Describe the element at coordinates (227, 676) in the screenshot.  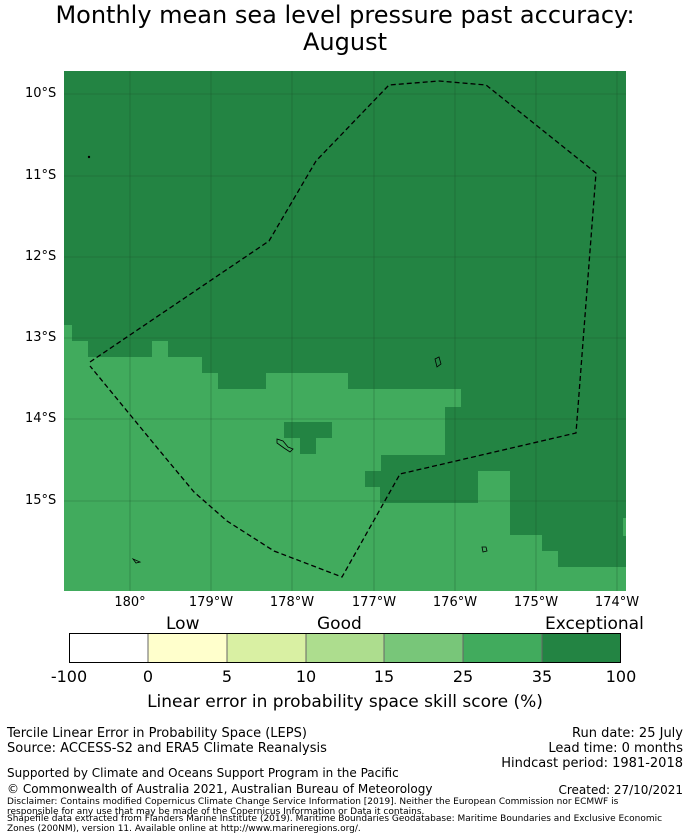
I see `colorbar-tick-2: 5` at that location.